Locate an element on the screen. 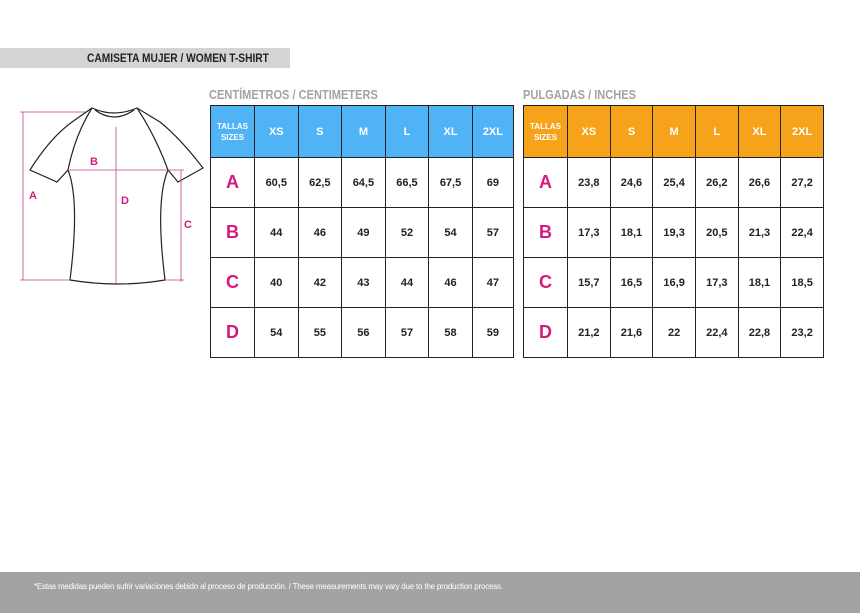 The height and width of the screenshot is (613, 860). table-cell: 22 is located at coordinates (674, 332).